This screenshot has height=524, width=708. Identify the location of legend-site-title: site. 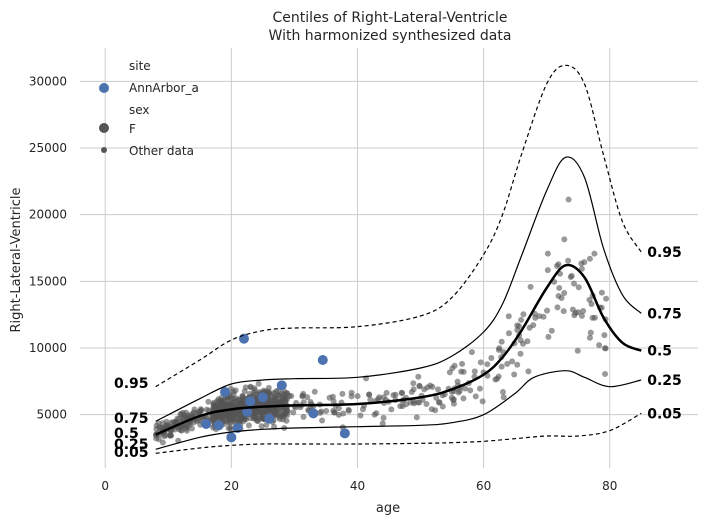
(140, 66).